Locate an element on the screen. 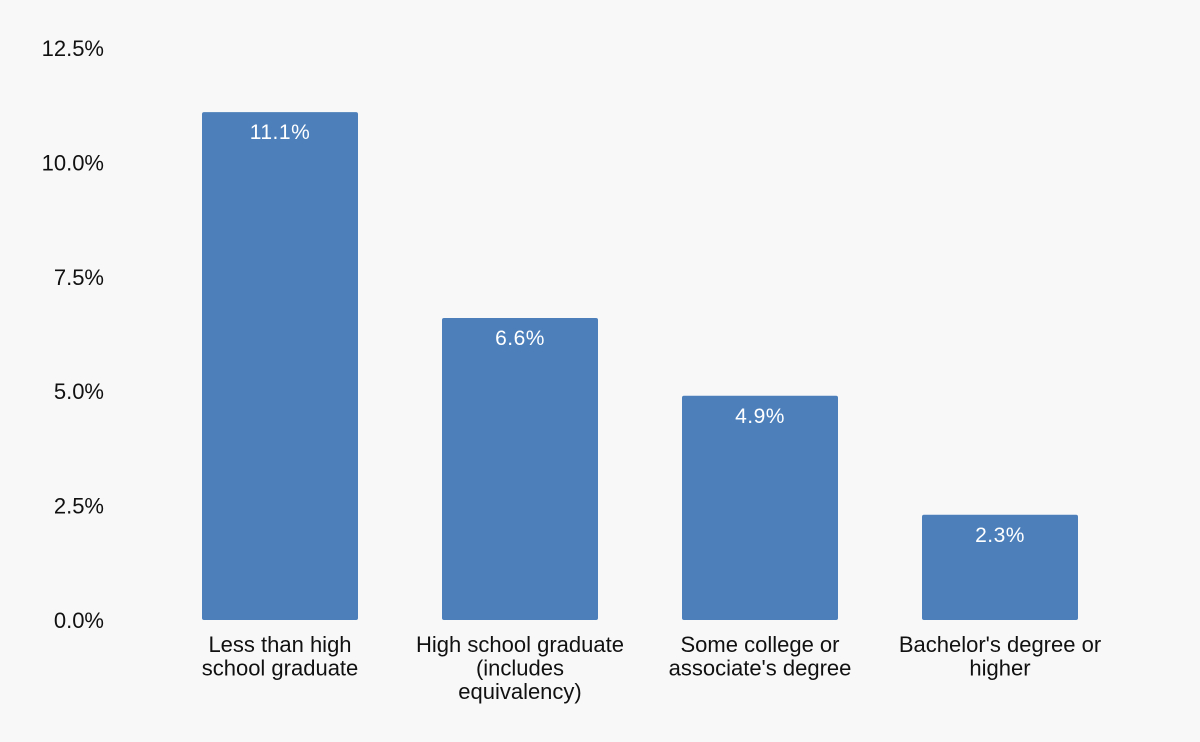  y-tick-label: 0.0% is located at coordinates (79, 620).